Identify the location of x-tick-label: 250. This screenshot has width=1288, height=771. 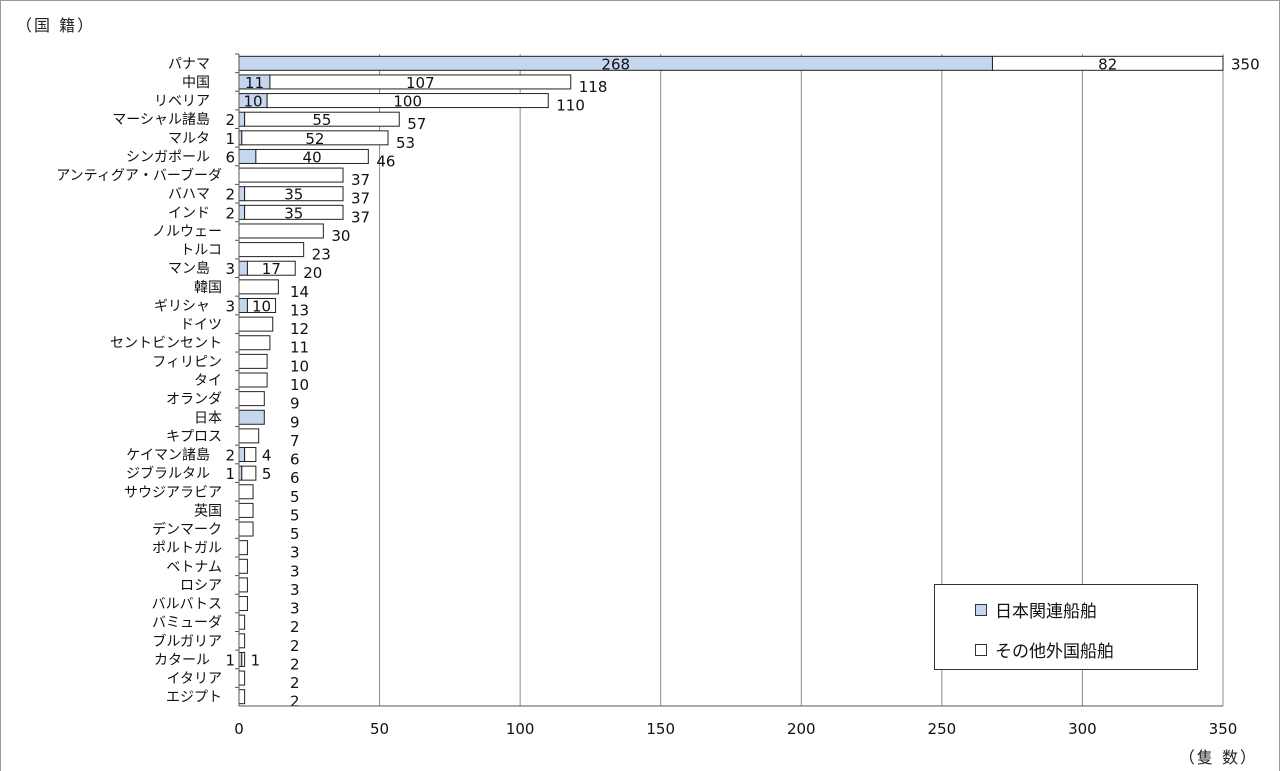
(942, 729).